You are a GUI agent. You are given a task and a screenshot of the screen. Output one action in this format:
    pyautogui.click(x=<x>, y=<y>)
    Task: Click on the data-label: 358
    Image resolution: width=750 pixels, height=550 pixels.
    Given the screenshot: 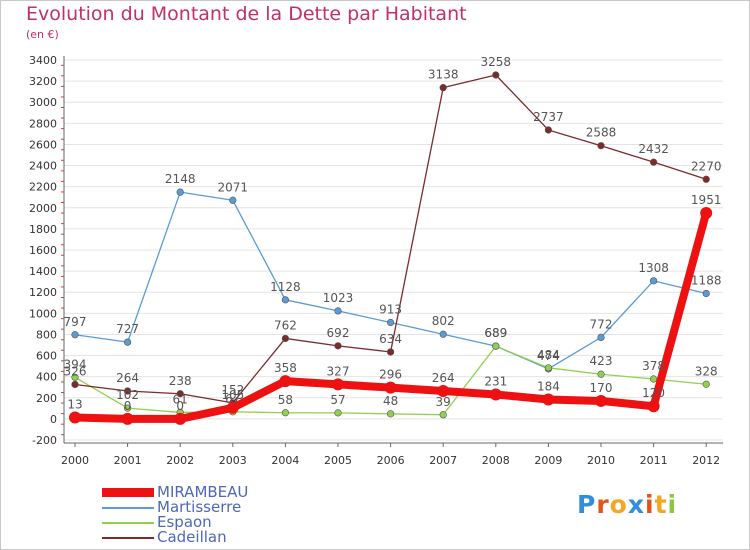 What is the action you would take?
    pyautogui.click(x=285, y=368)
    